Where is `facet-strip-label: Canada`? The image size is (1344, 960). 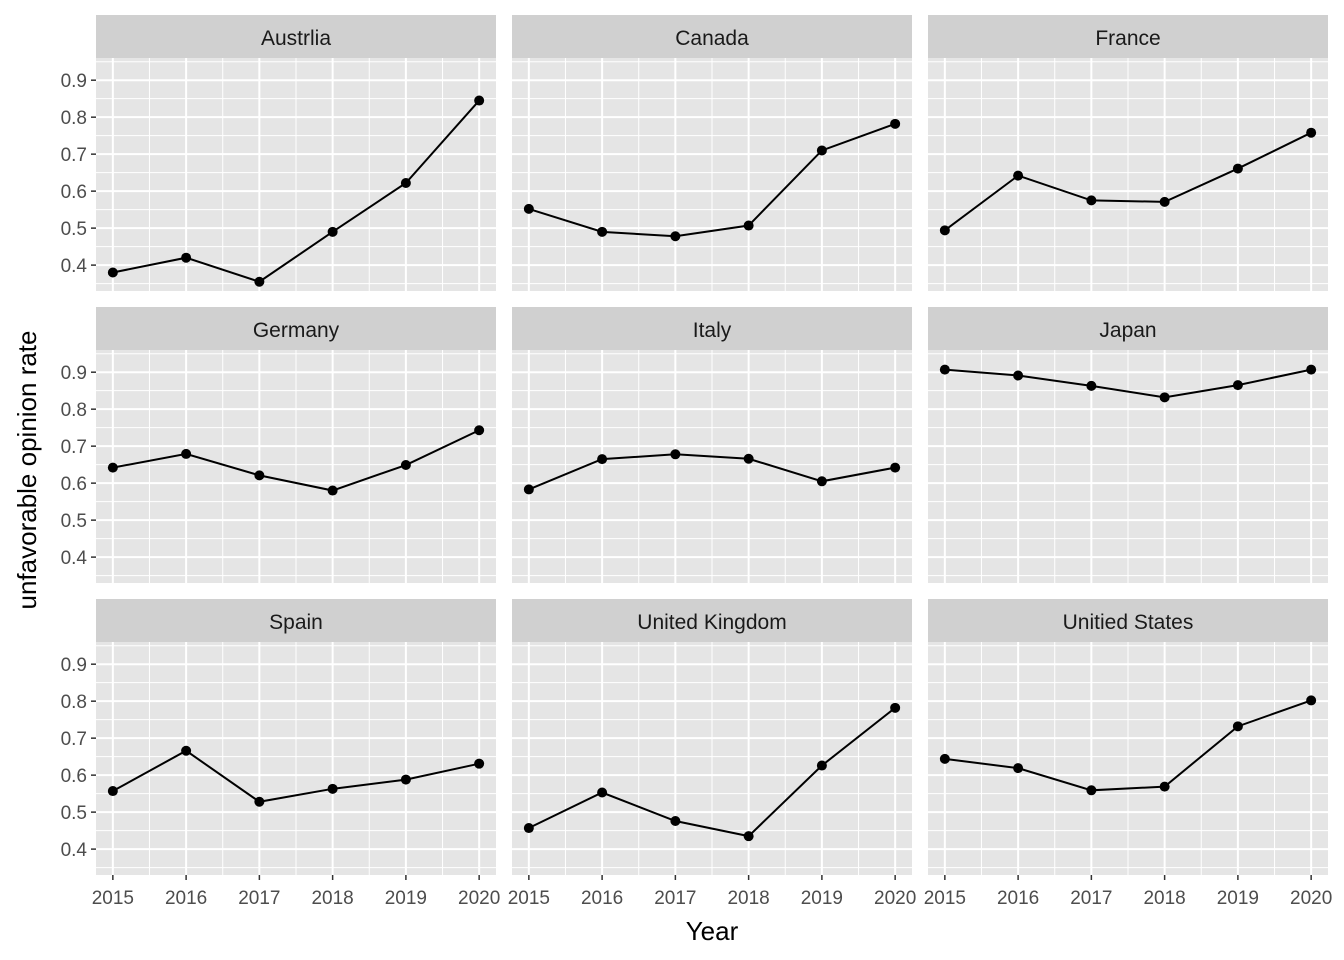 facet-strip-label: Canada is located at coordinates (712, 38).